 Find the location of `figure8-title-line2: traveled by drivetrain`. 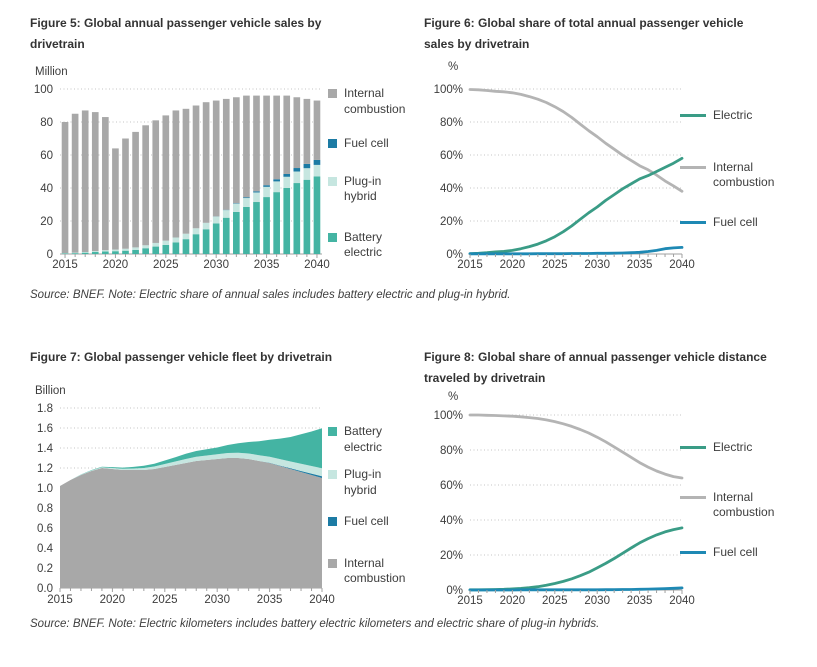

figure8-title-line2: traveled by drivetrain is located at coordinates (485, 378).